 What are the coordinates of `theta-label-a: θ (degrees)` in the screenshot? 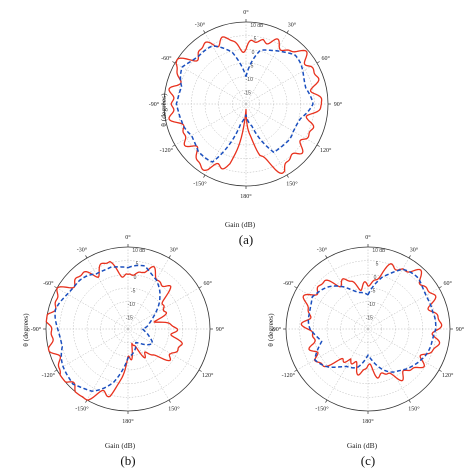 It's located at (163, 110).